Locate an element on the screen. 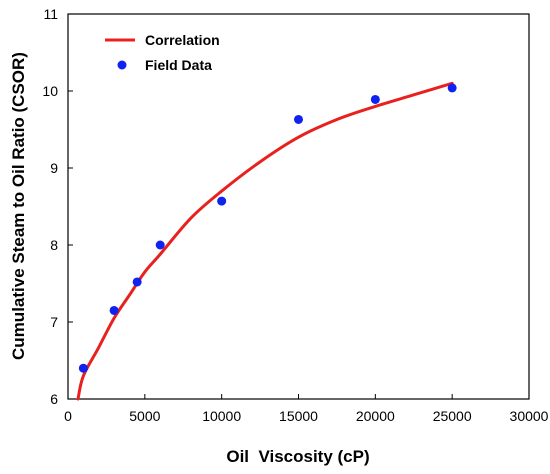 This screenshot has height=474, width=550. y-tick-label: 10 is located at coordinates (50, 91).